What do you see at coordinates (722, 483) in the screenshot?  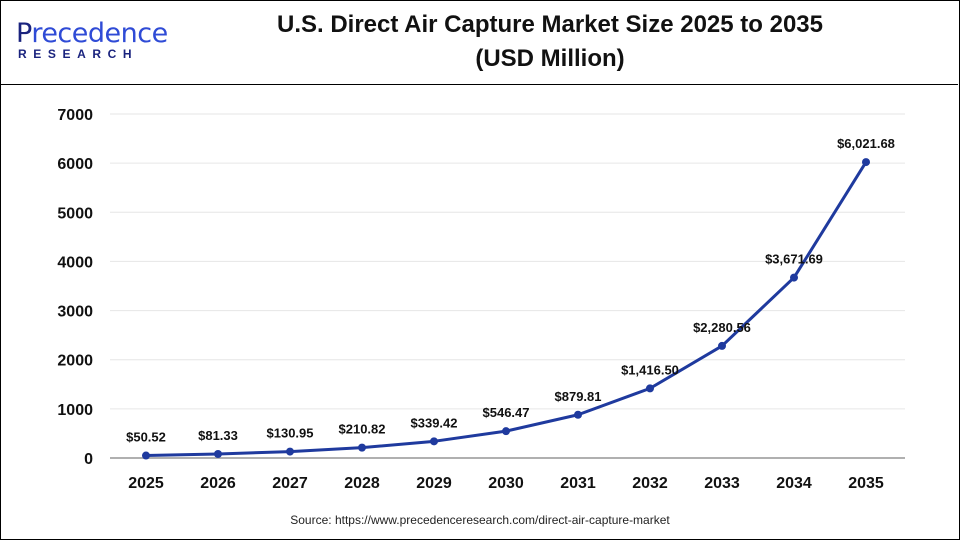 I see `x-tick-label: 2033` at bounding box center [722, 483].